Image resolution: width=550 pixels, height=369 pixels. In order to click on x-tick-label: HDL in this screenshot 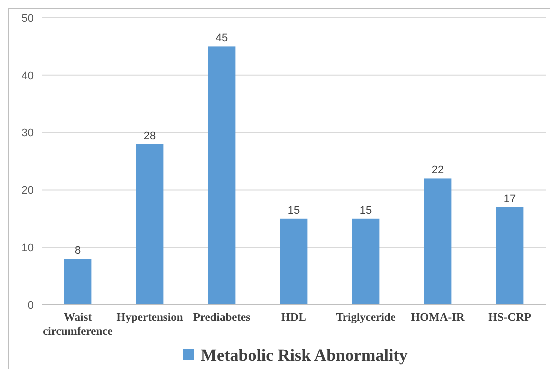, I will do `click(294, 318)`.